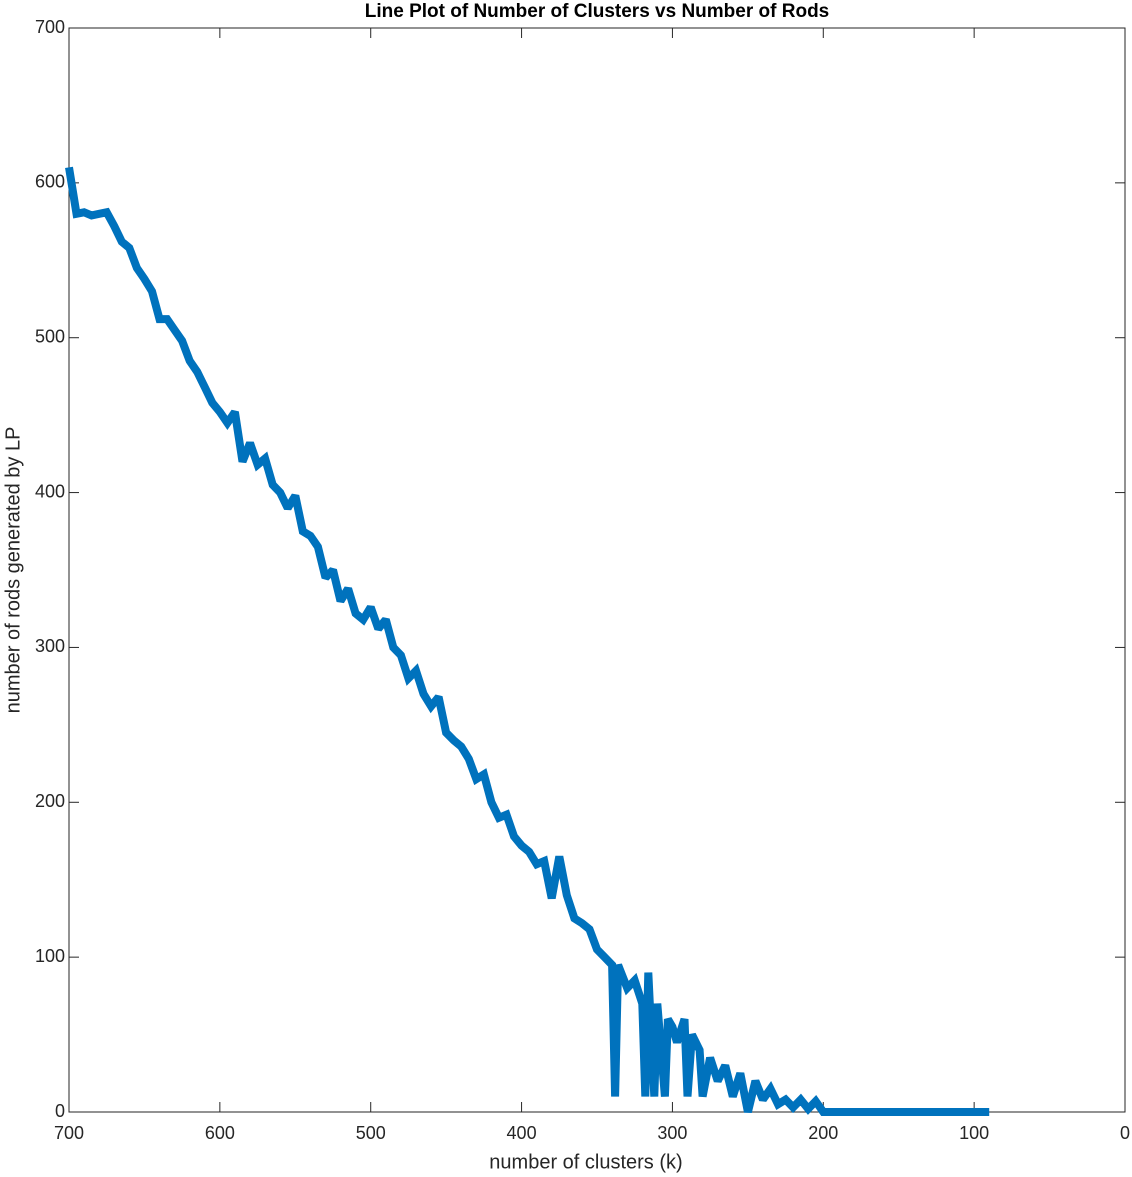 This screenshot has width=1132, height=1177. I want to click on y-tick-label: 0, so click(60, 1111).